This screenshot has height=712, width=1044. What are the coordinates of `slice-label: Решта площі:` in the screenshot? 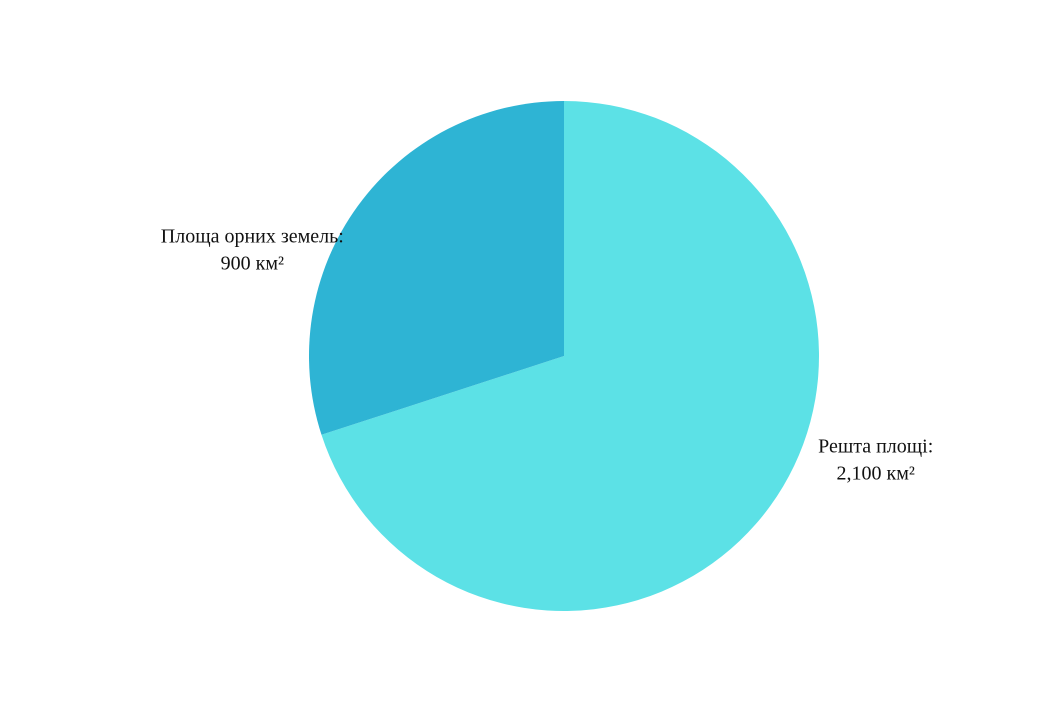 It's located at (875, 447).